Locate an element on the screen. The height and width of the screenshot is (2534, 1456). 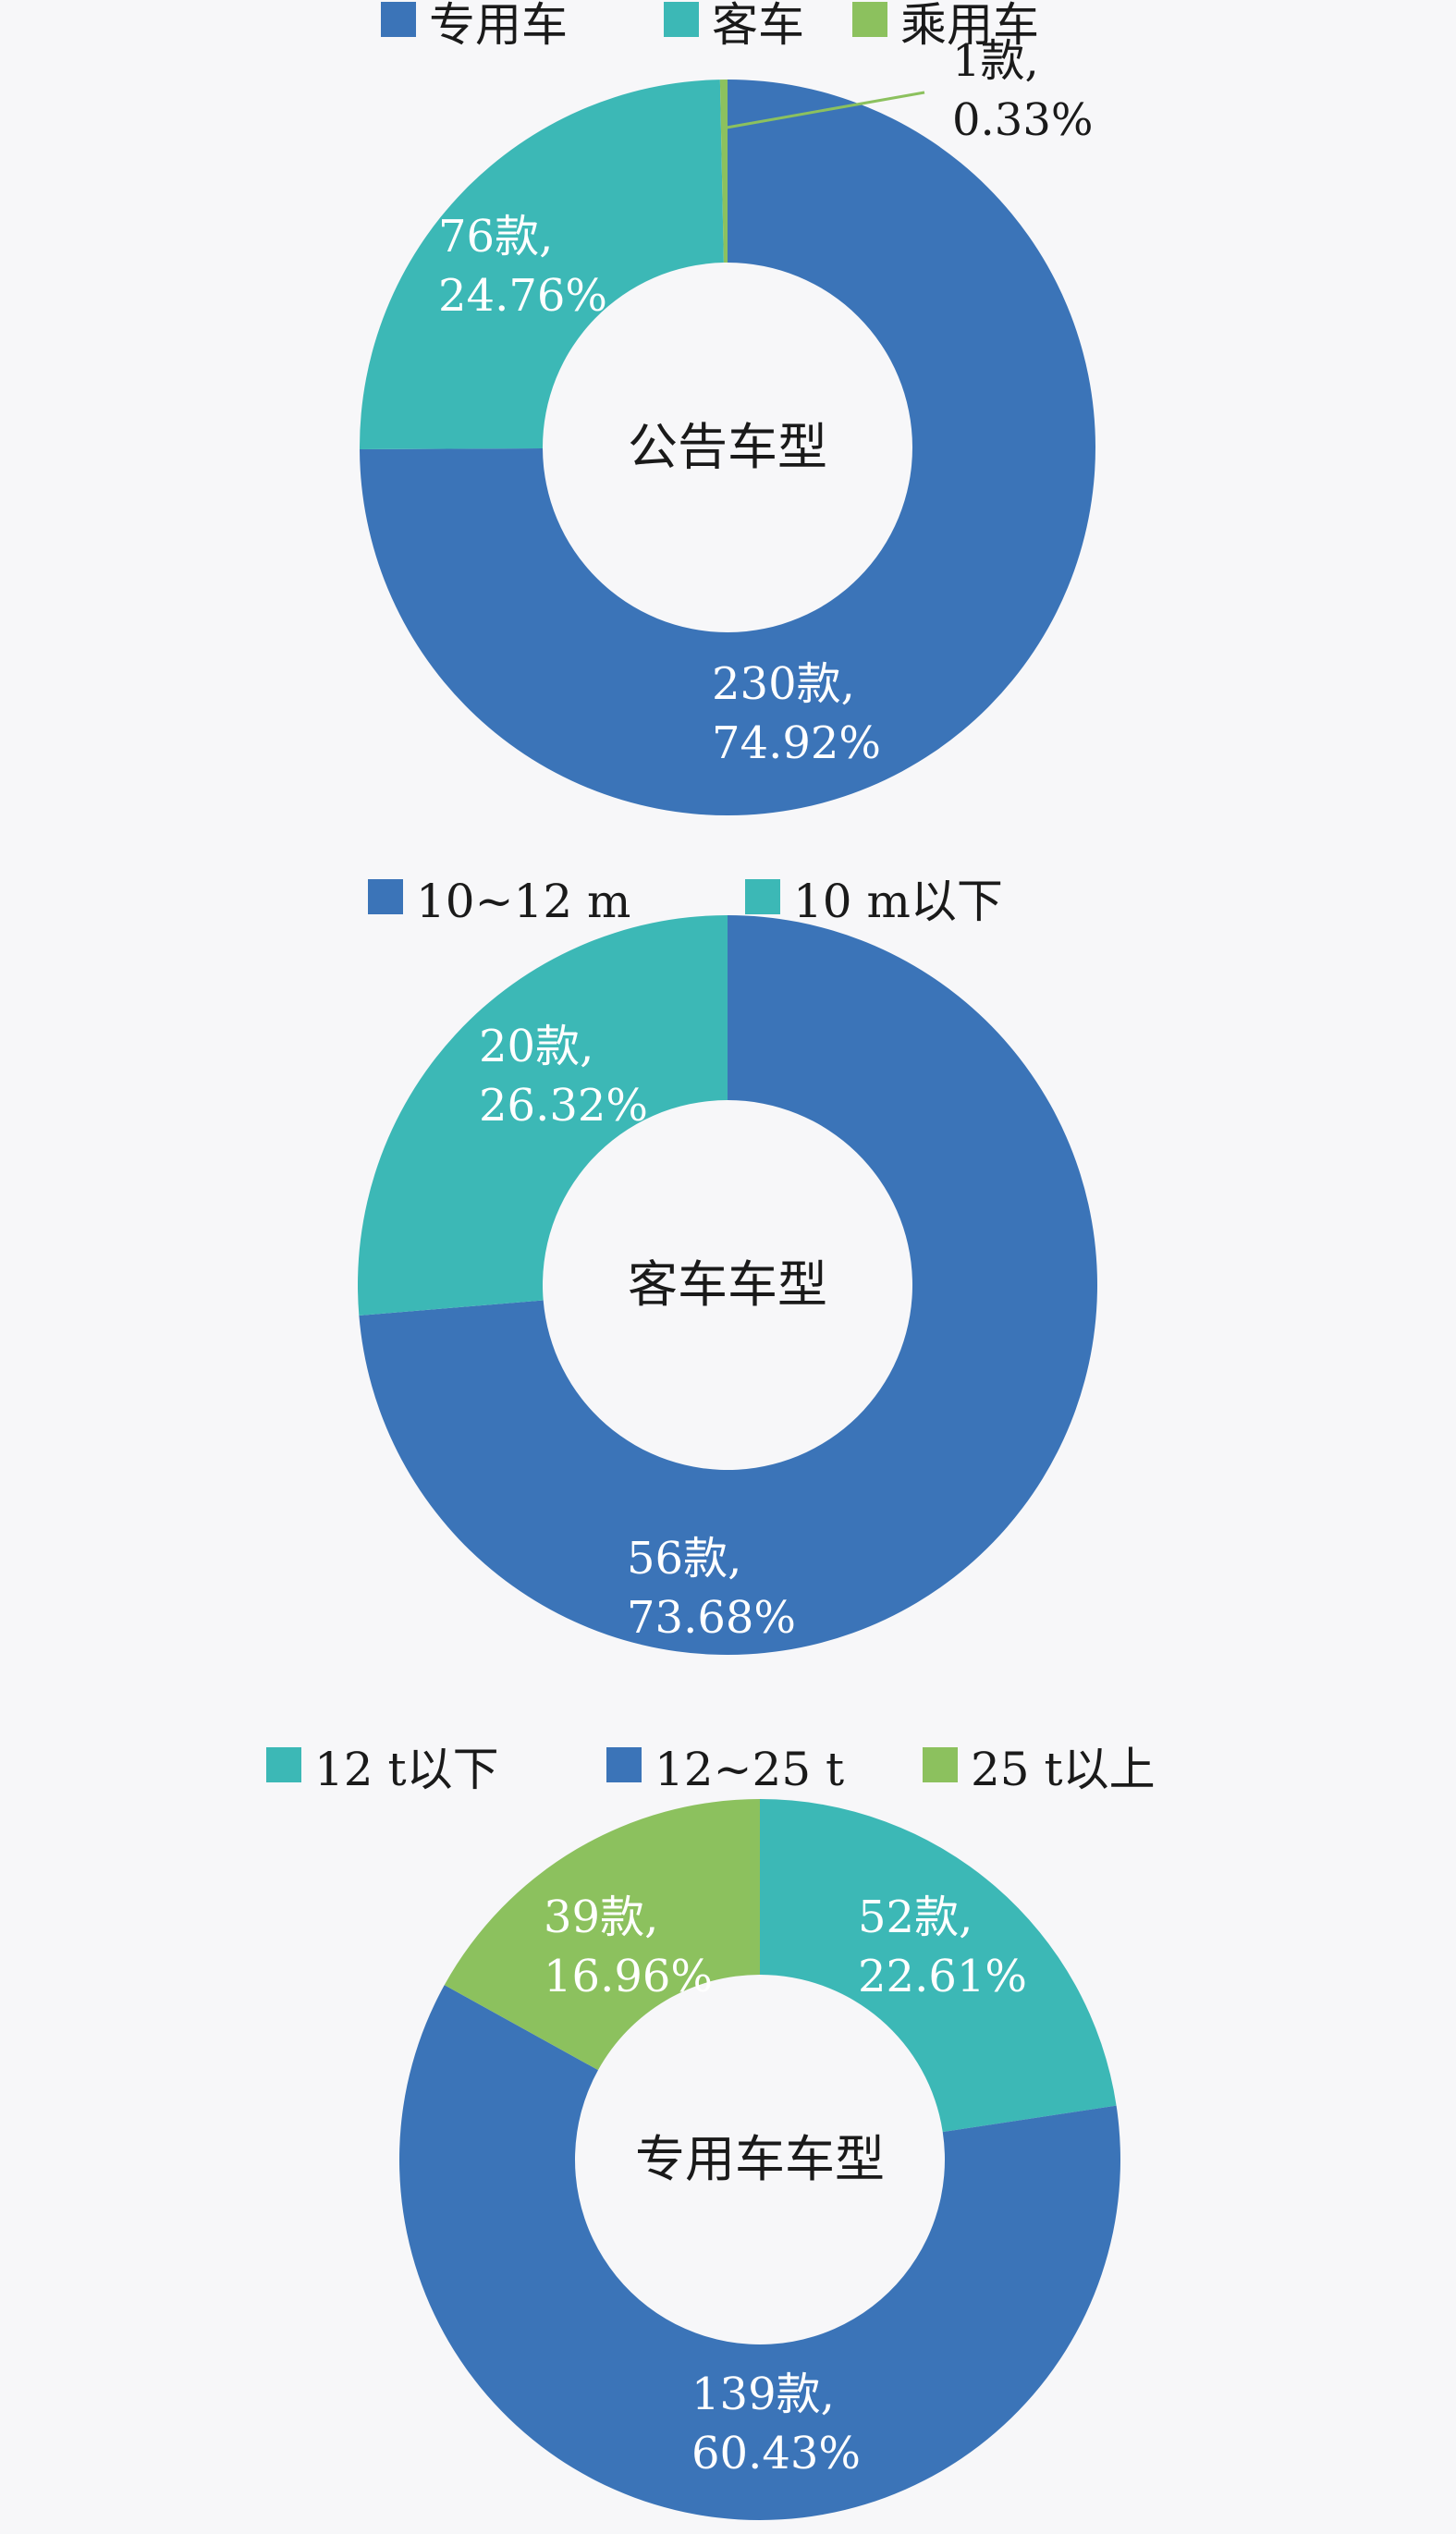
data-label-count: 76款, is located at coordinates (495, 237).